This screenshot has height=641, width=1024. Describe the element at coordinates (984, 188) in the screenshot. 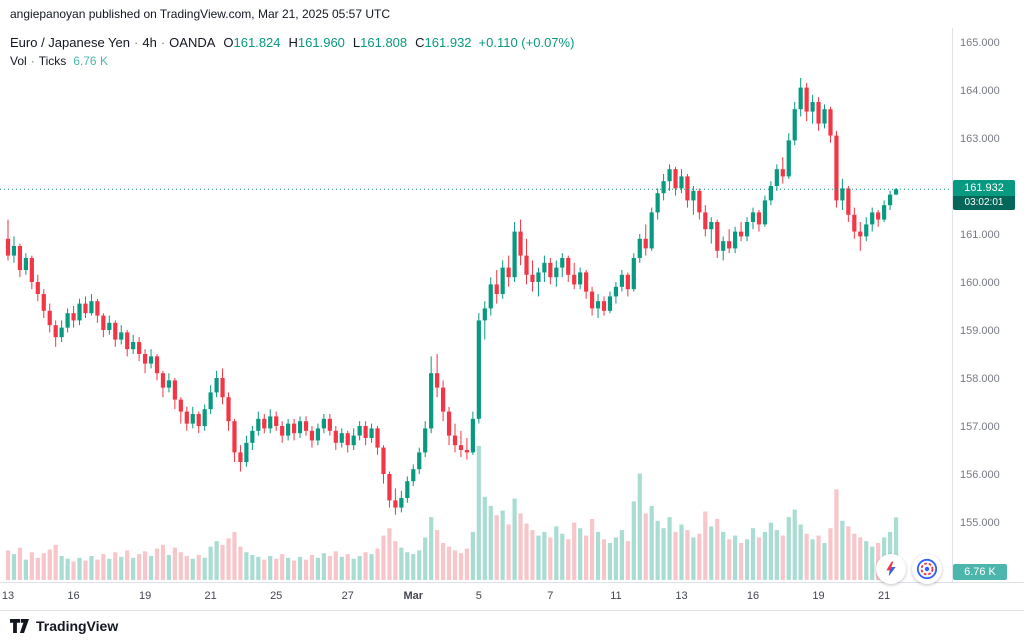

I see `last-price-value: 161.932` at that location.